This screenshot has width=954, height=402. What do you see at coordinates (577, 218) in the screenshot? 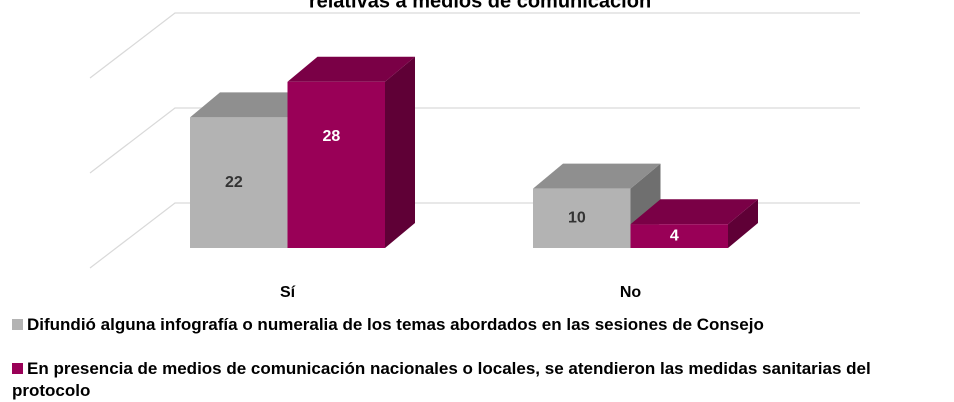
I see `value-label: 10` at bounding box center [577, 218].